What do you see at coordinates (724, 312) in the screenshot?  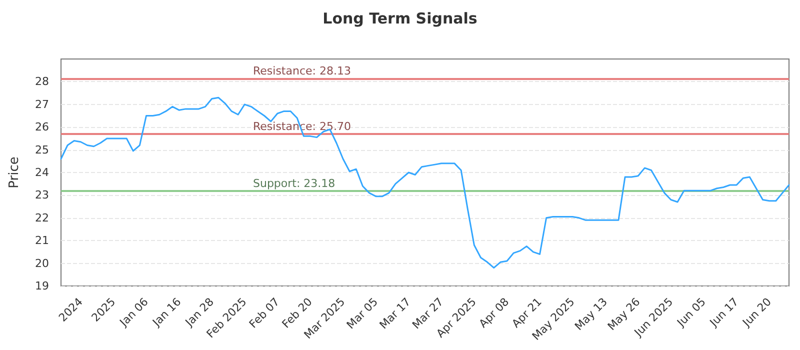 I see `x-tick-label: Jun 17` at bounding box center [724, 312].